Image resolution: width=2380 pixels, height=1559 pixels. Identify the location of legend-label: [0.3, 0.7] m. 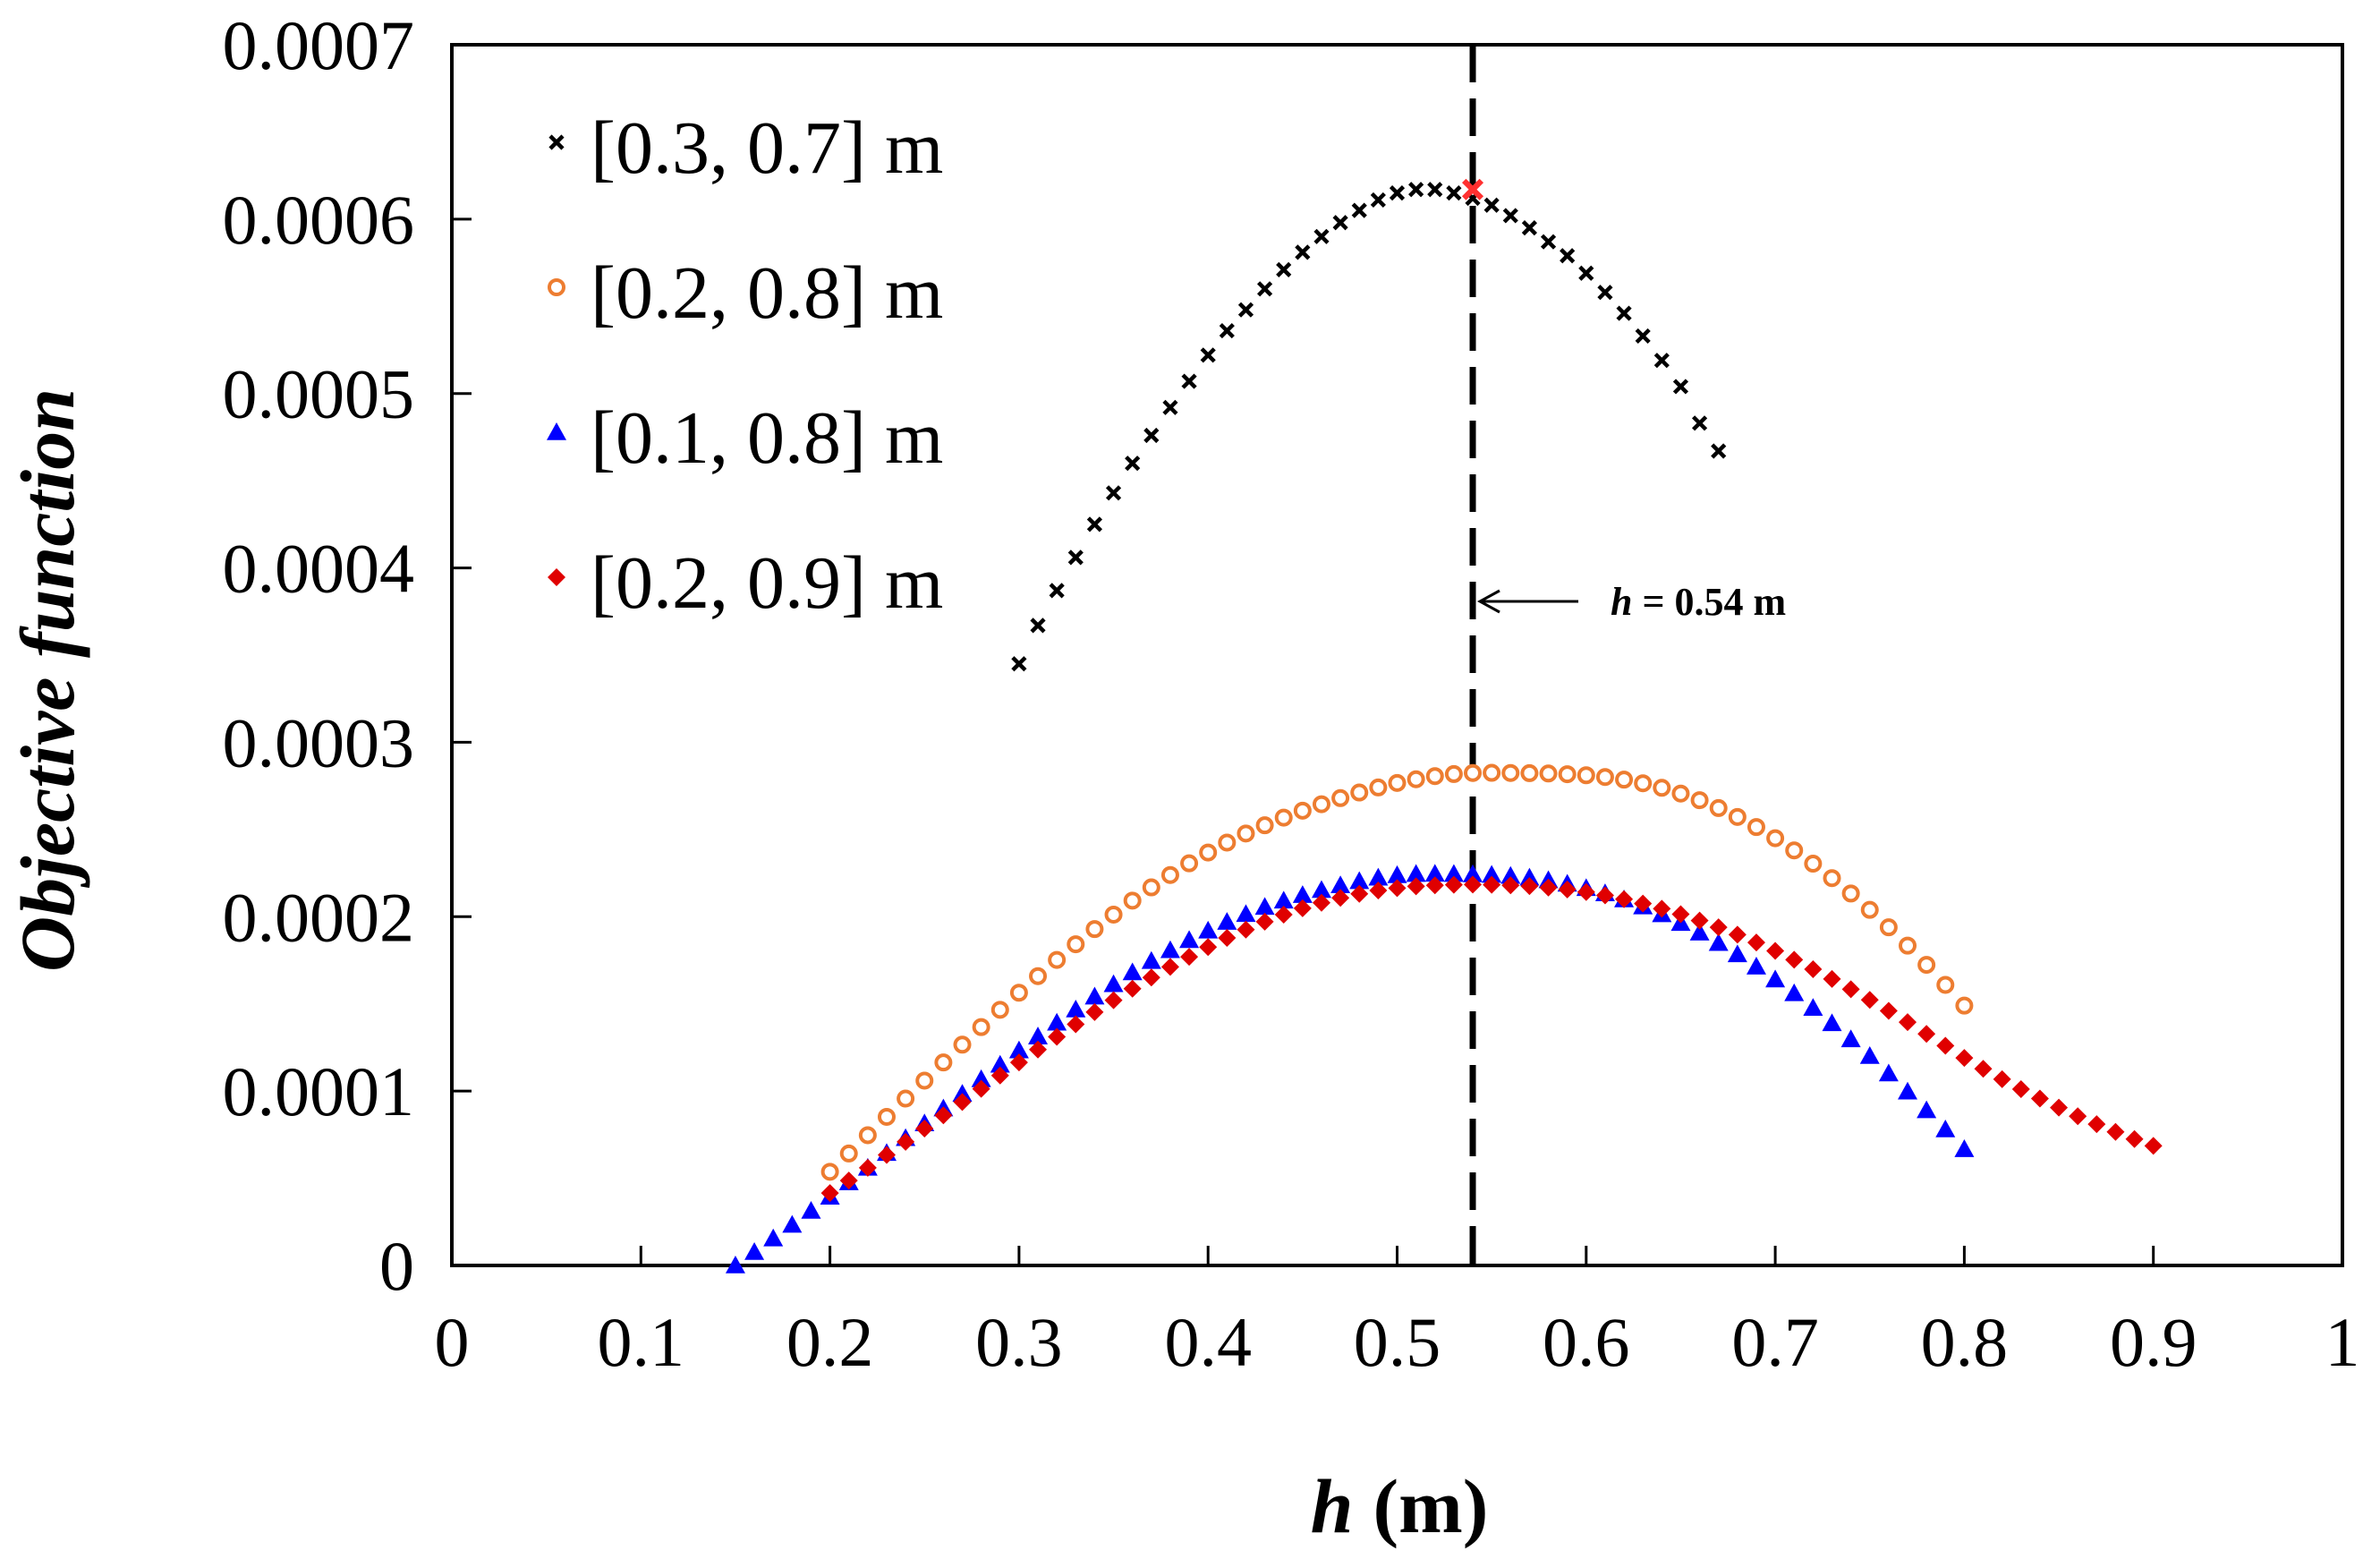
(767, 148).